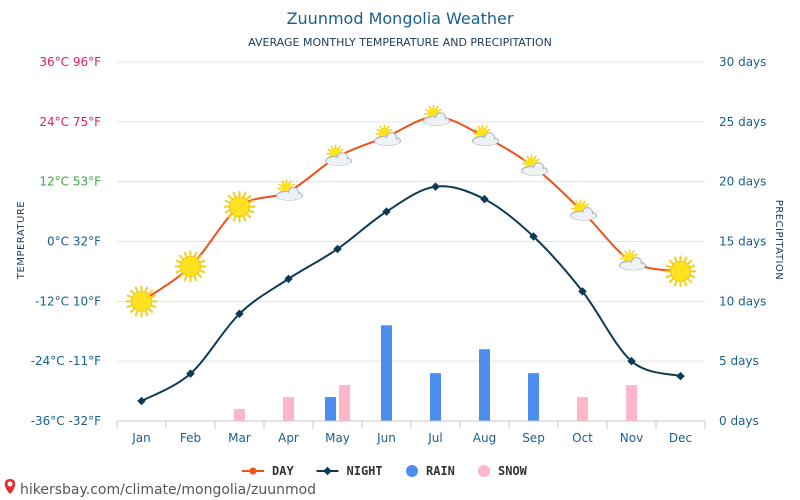  Describe the element at coordinates (631, 438) in the screenshot. I see `x-tick-label: Nov` at that location.